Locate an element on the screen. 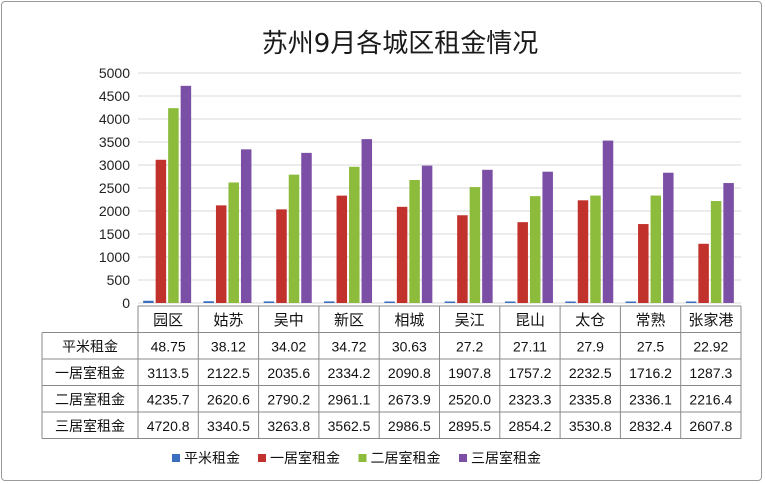  category-label: 太仓 is located at coordinates (590, 320).